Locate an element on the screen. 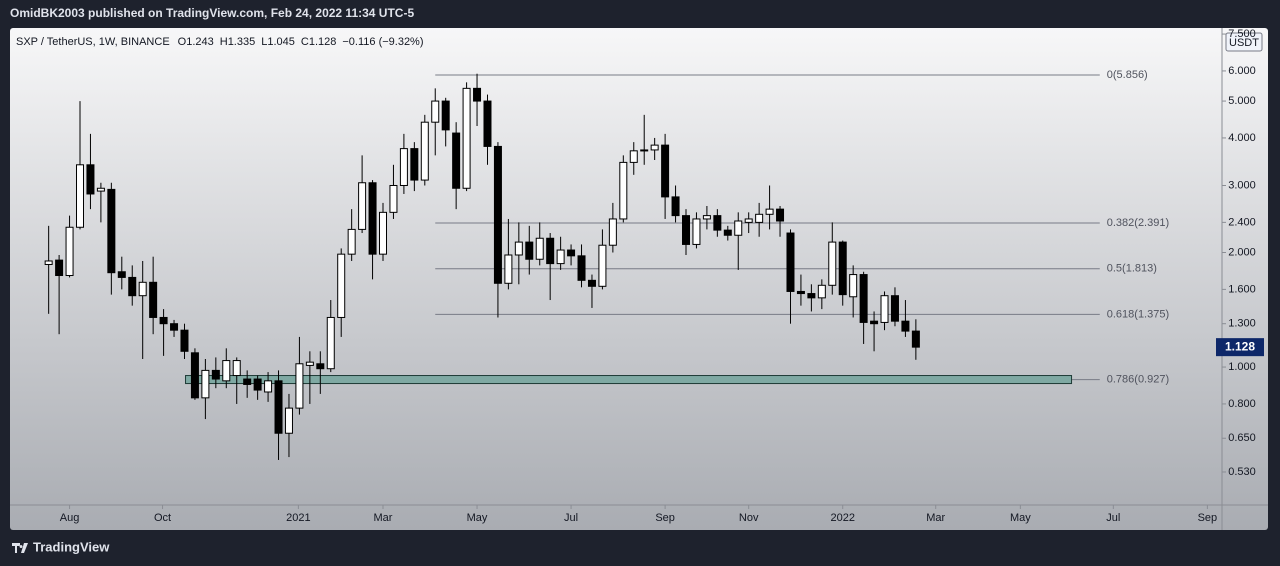  y-tick-label: 1.300 is located at coordinates (1242, 324).